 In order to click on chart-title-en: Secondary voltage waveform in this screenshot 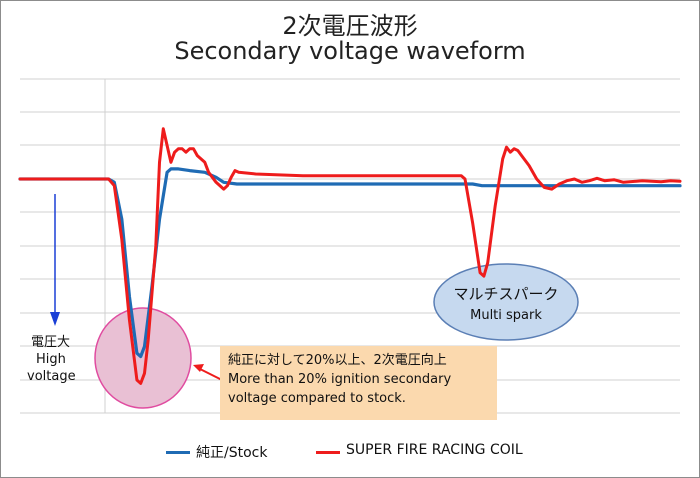, I will do `click(350, 51)`.